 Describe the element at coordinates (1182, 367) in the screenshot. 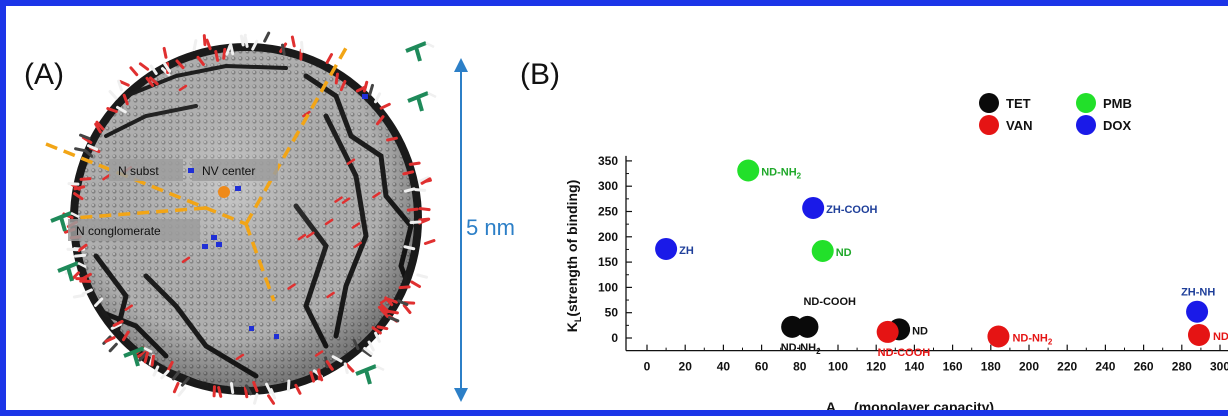

I see `x-tick-label: 280` at that location.